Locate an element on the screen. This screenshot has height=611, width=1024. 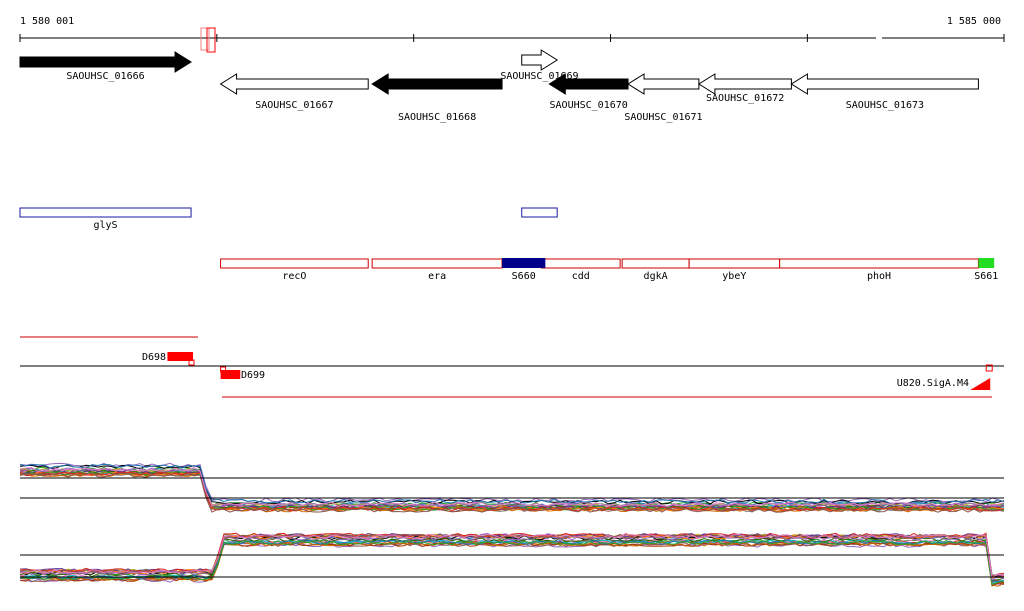
gene-label: SAOUHSC_01668 is located at coordinates (437, 117).